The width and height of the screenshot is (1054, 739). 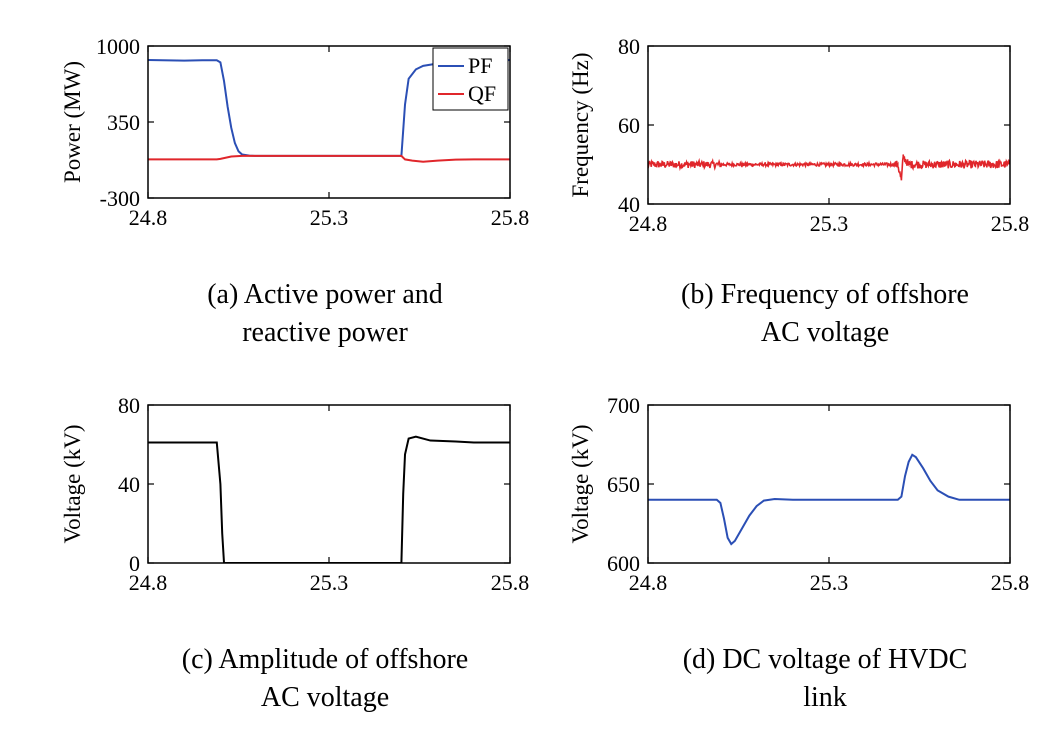 I want to click on caption-a: (a) Active power and reactive power, so click(x=325, y=314).